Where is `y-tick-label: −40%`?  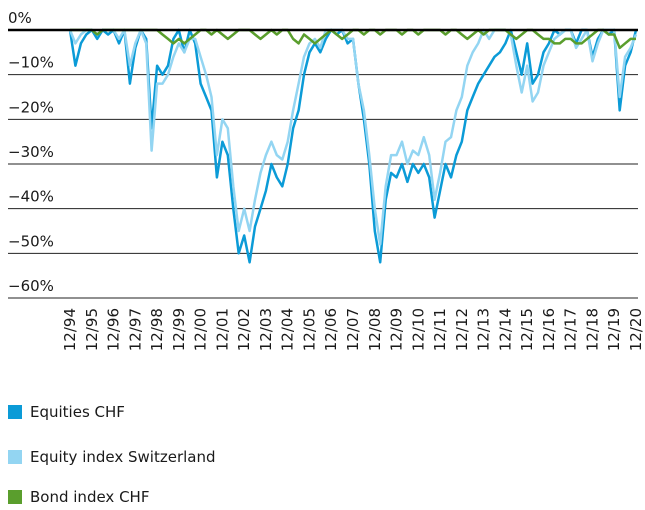 y-tick-label: −40% is located at coordinates (31, 197).